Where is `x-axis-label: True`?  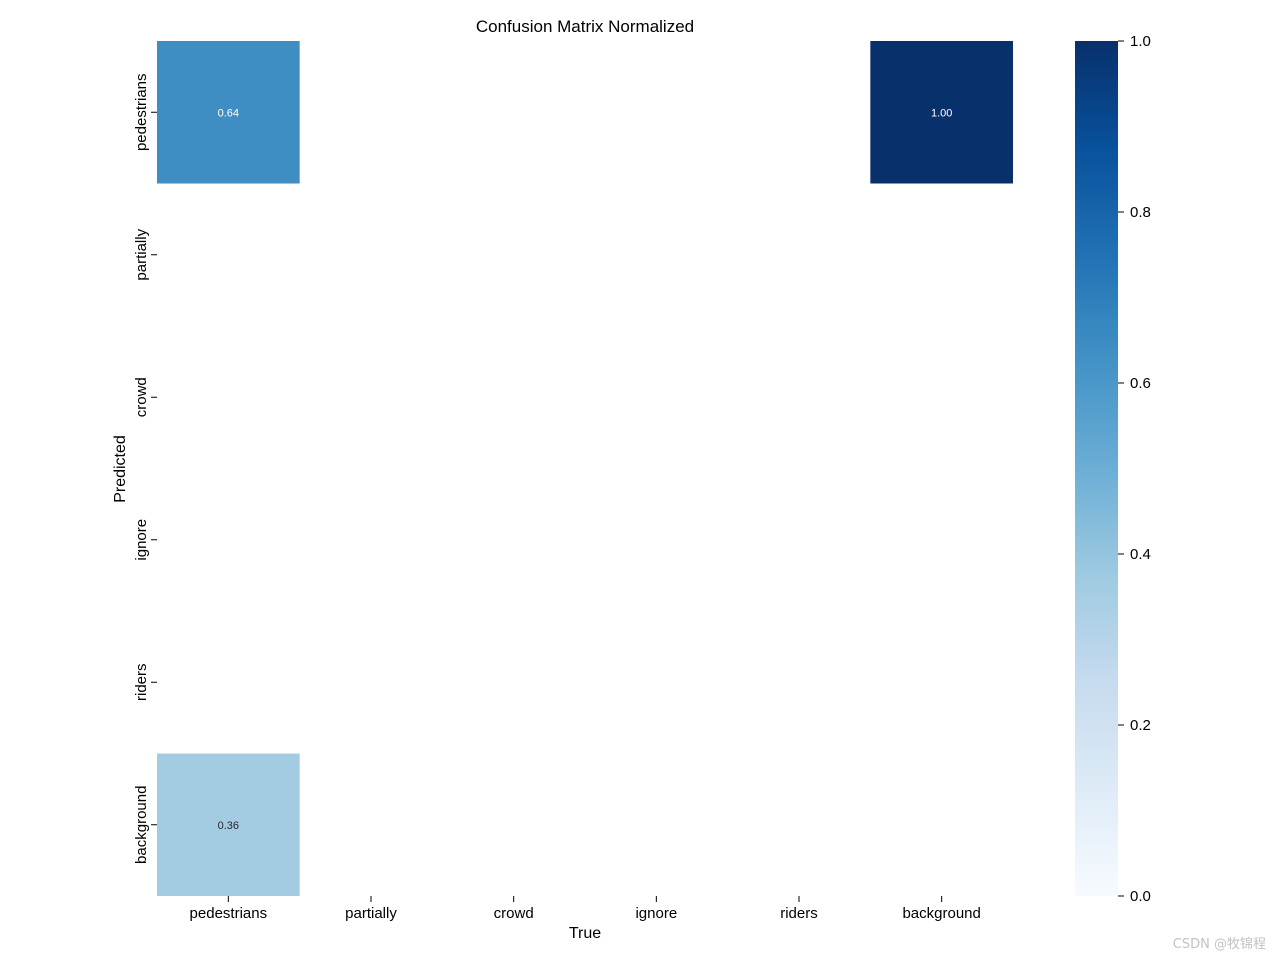
x-axis-label: True is located at coordinates (585, 933).